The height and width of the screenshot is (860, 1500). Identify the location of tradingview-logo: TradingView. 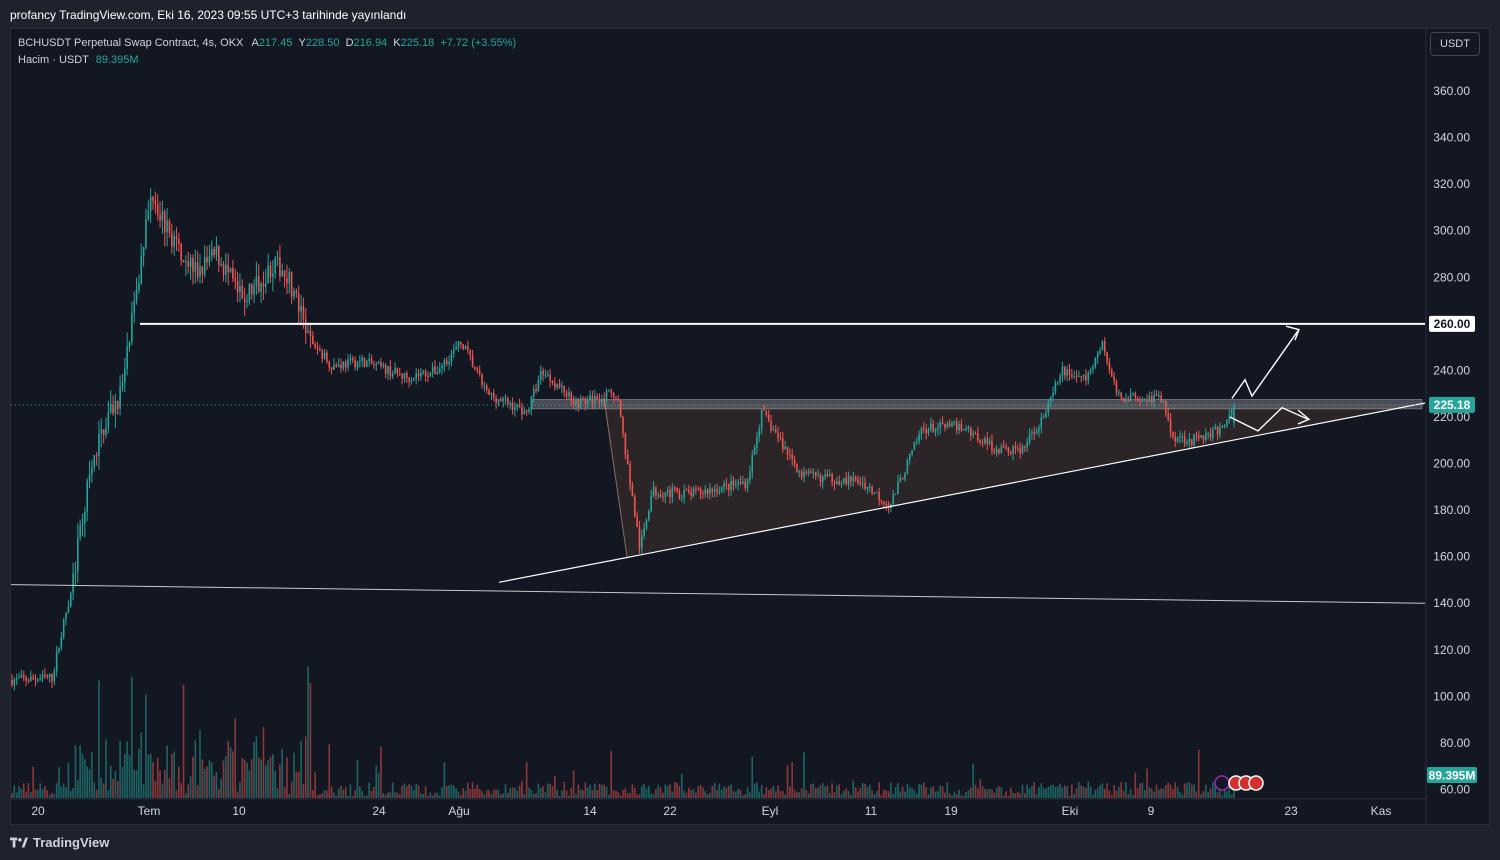
(59, 842).